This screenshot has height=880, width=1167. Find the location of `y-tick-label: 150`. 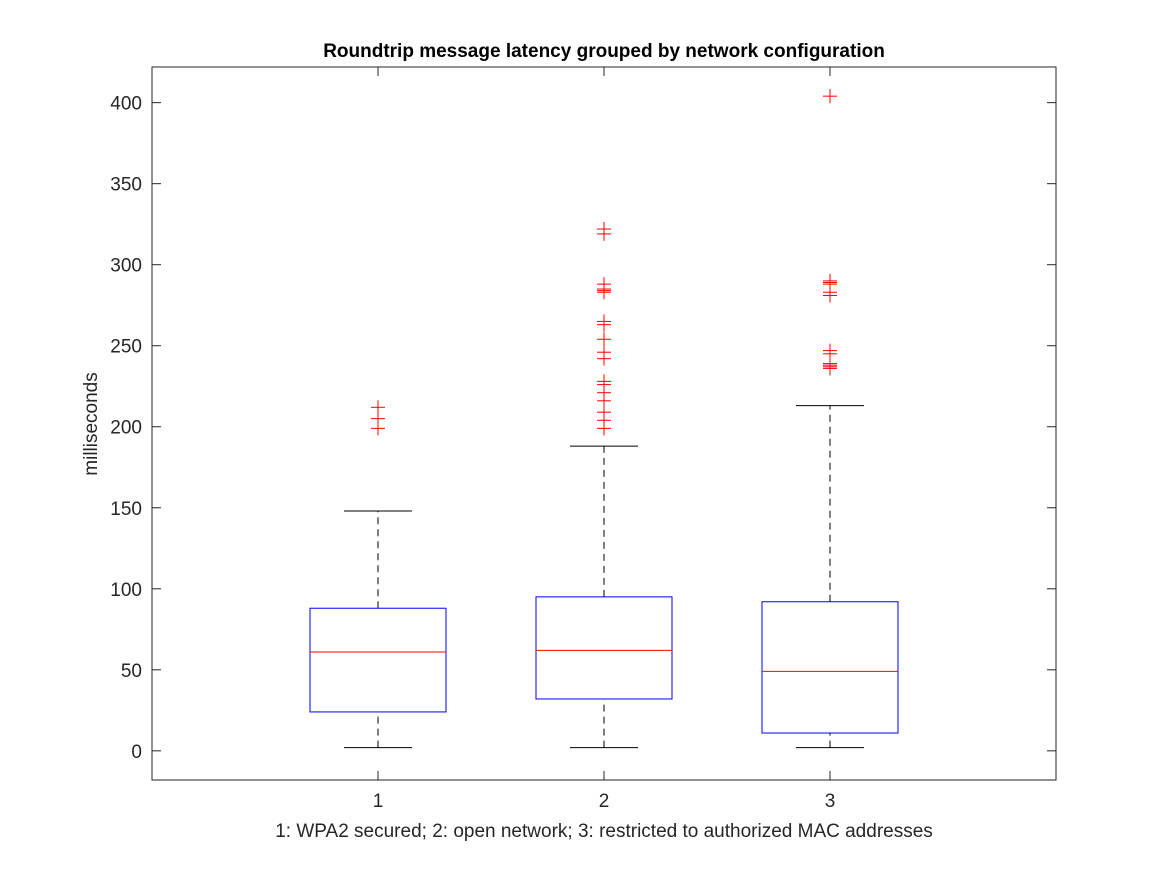

y-tick-label: 150 is located at coordinates (126, 509).